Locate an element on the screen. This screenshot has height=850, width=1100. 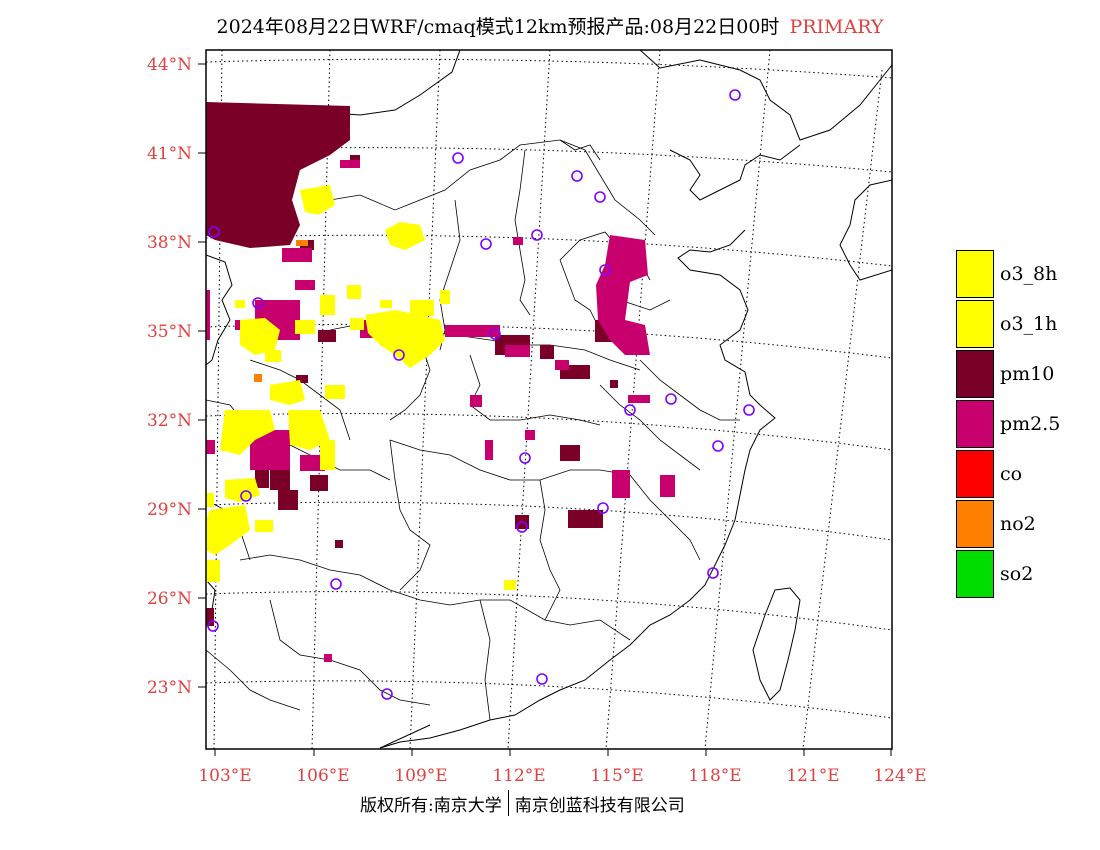
copyright-footer: 版权所有:南京大学 南京创蓝科技有限公司 is located at coordinates (522, 803).